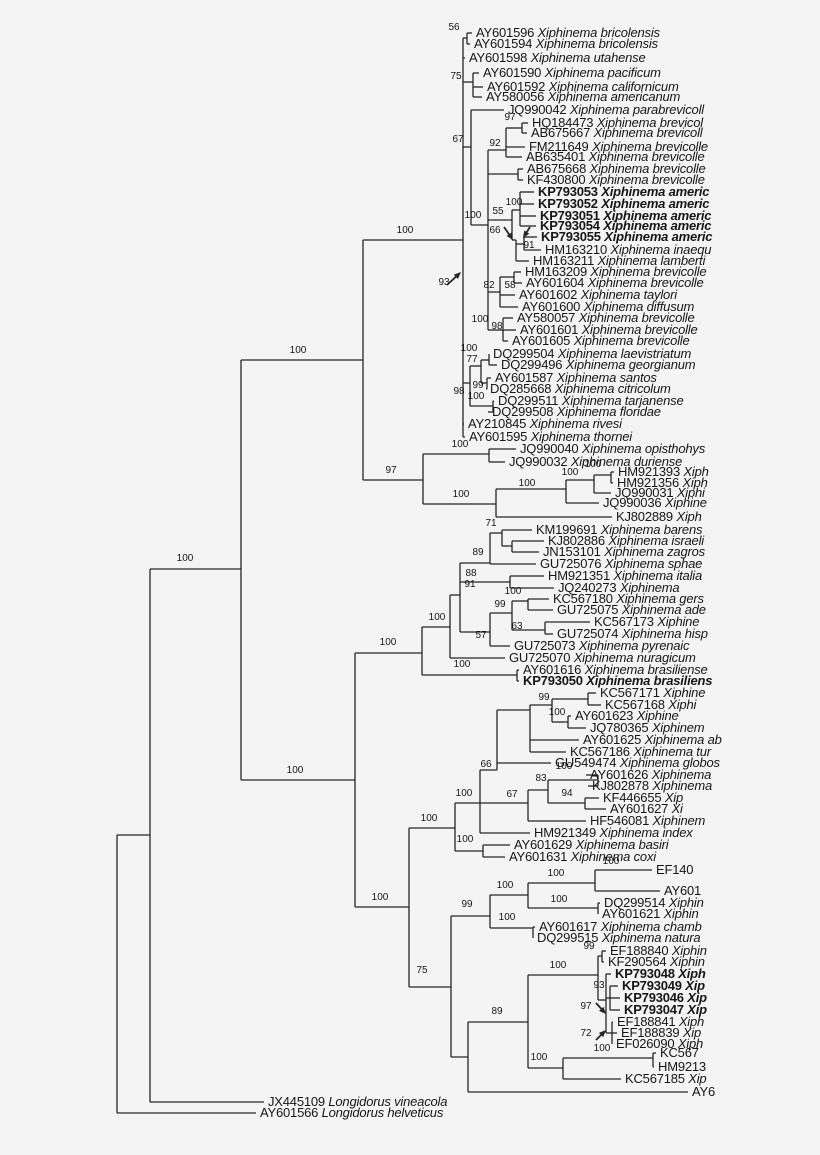 The image size is (820, 1155). Describe the element at coordinates (592, 844) in the screenshot. I see `leaf-label: AY601629 Xiphinema basiri` at that location.